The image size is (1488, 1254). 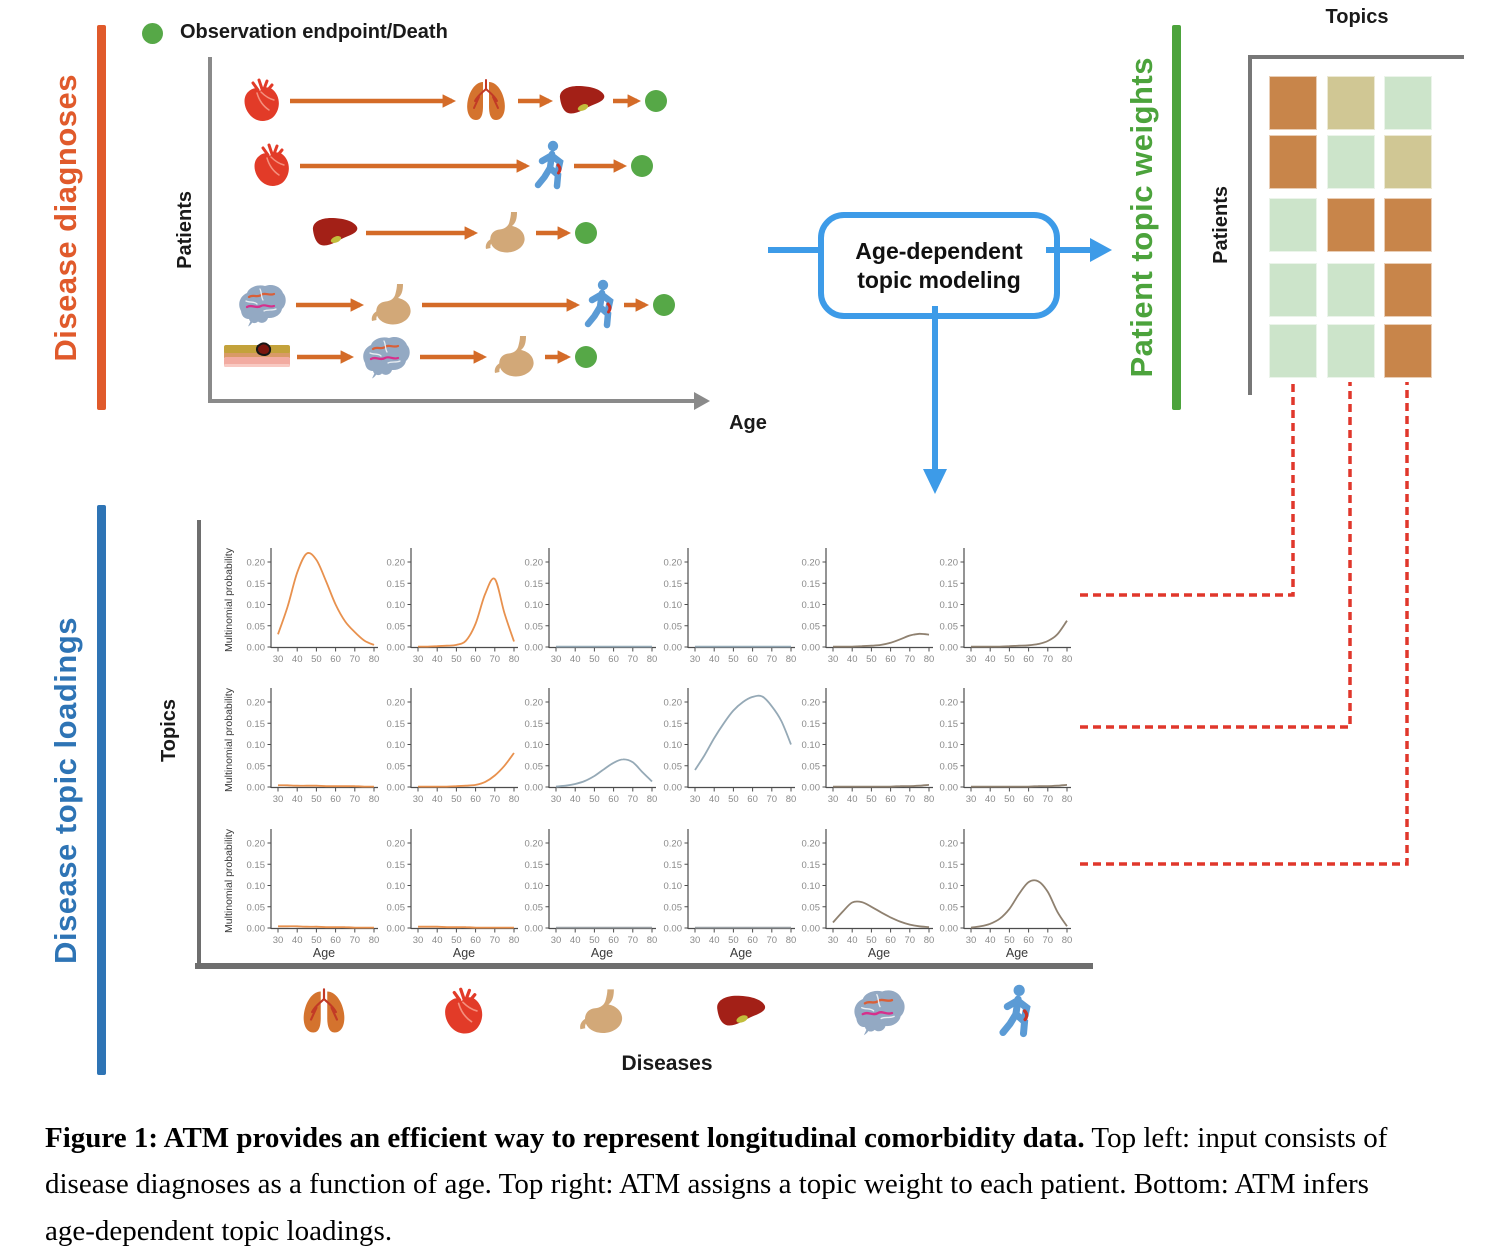 I want to click on topic2-liver-chart: 0.00 0.05 0.10 0.15 0.20 30 40 50 60 70 80, so click(x=730, y=746).